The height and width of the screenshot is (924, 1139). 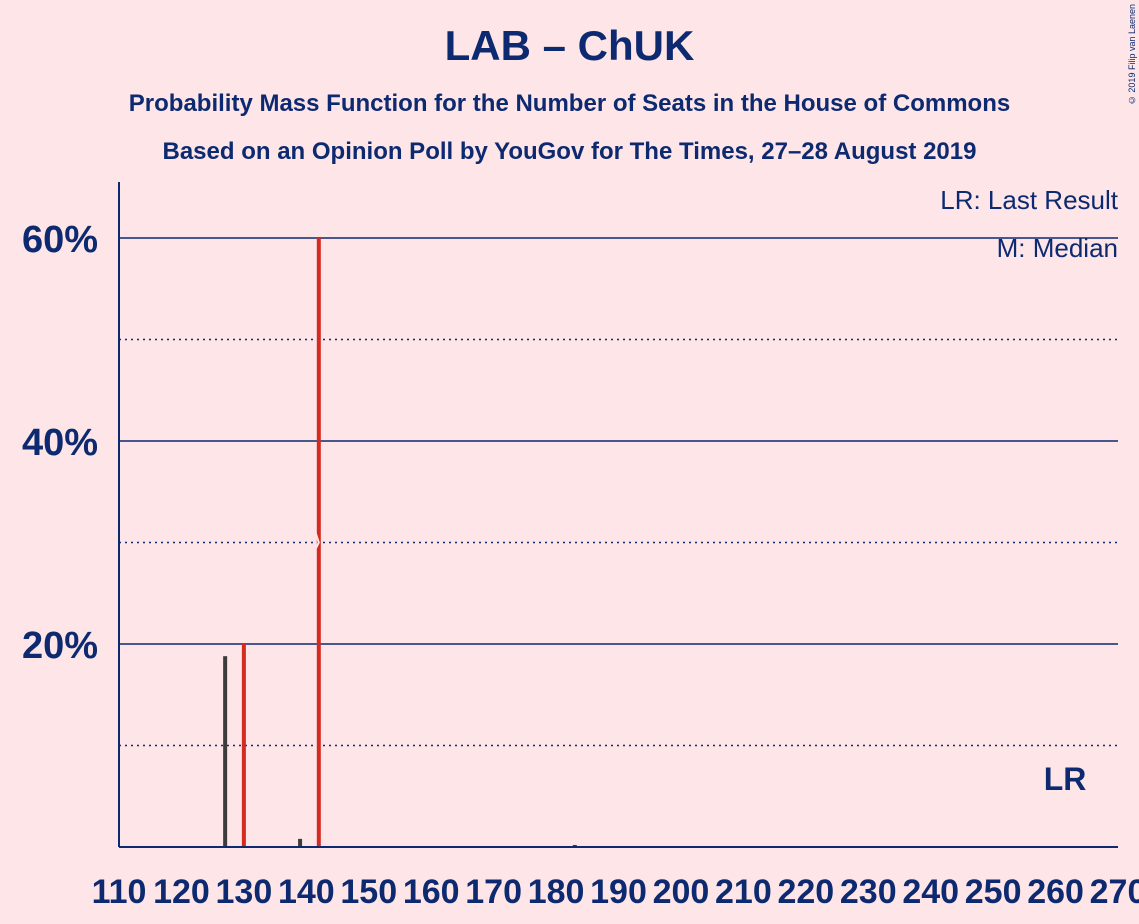 What do you see at coordinates (743, 892) in the screenshot?
I see `x-tick-label: 210` at bounding box center [743, 892].